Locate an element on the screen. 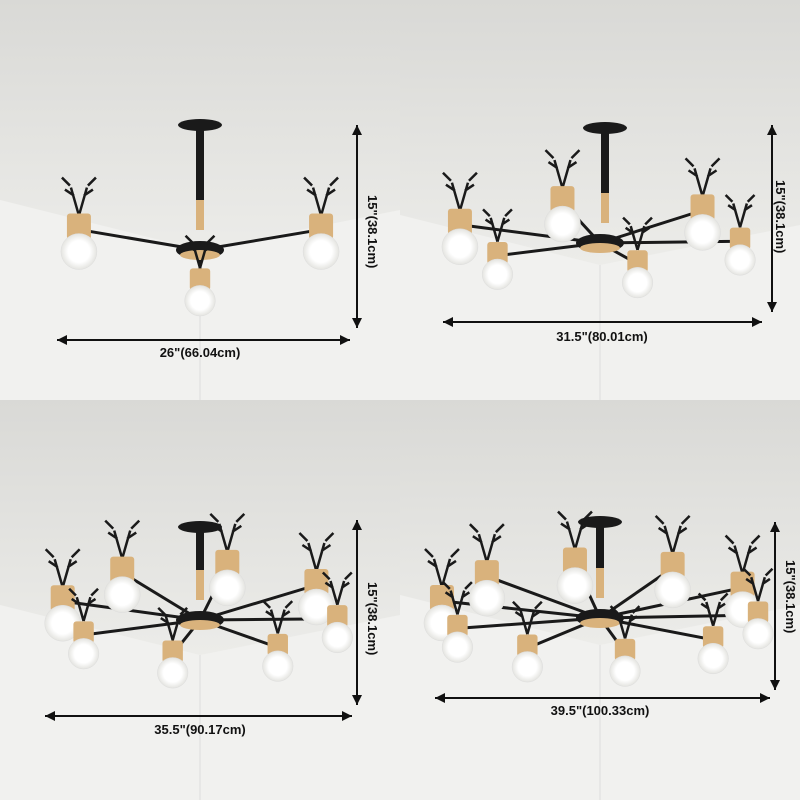 This screenshot has height=800, width=800. width-dimension-label: 39.5"(100.33cm) is located at coordinates (600, 710).